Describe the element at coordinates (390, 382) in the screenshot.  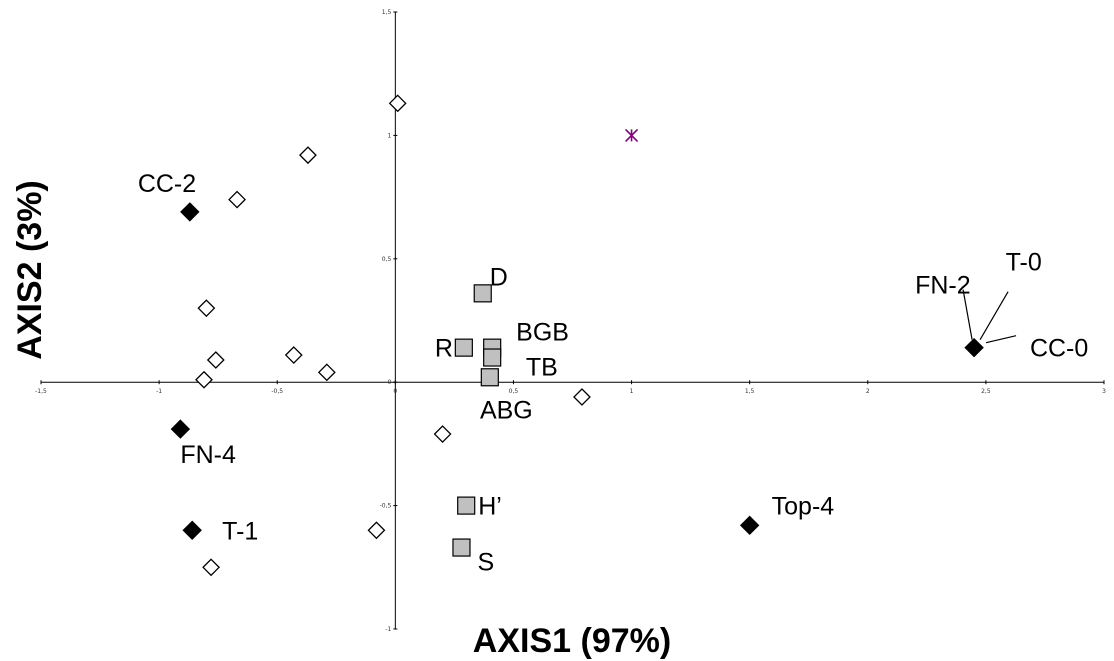
I see `y-tick-label: 0` at that location.